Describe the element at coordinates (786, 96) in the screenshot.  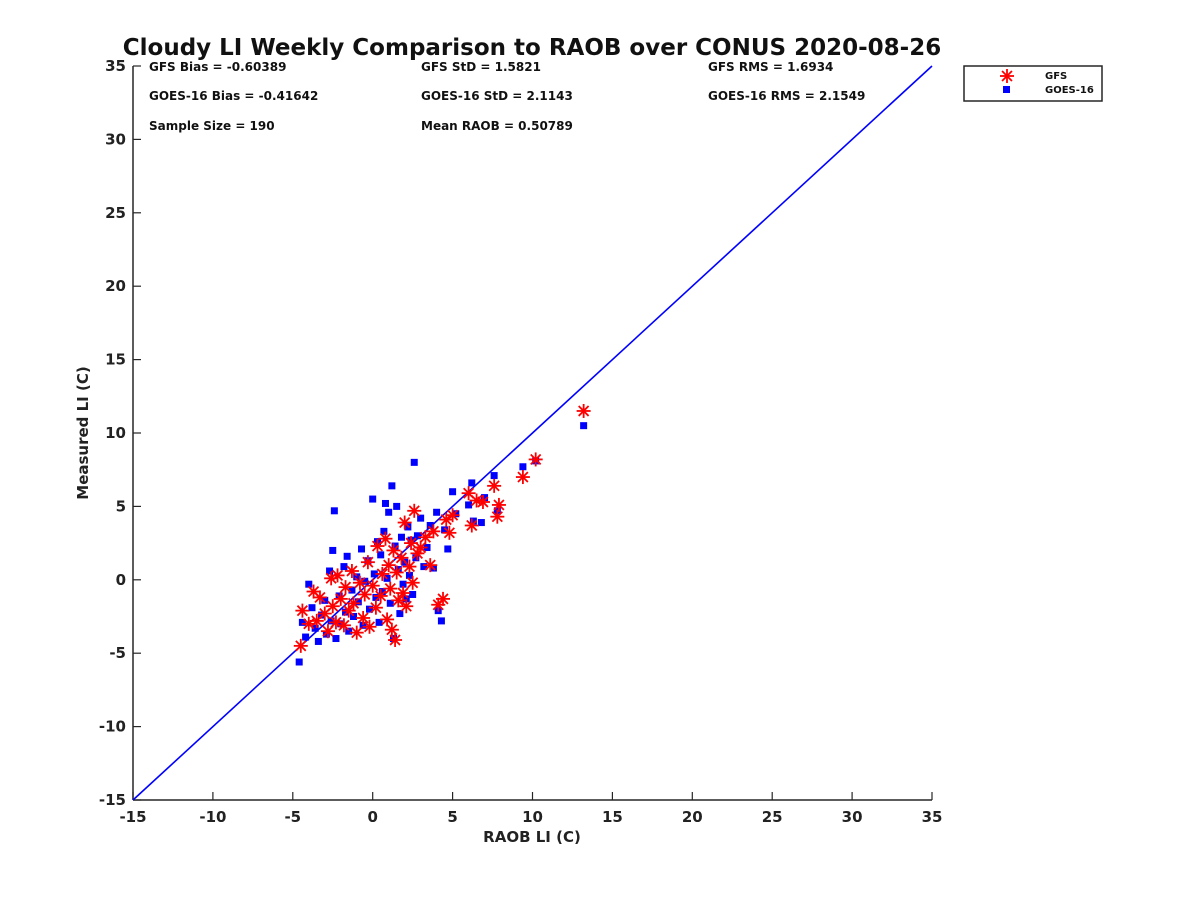
I see `stat-goes-rms: GOES-16 RMS = 2.1549` at that location.